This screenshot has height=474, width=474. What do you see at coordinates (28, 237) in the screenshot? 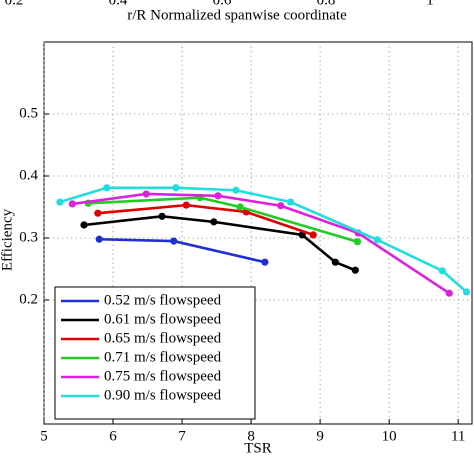
I see `y-tick-label: 0.3` at bounding box center [28, 237].